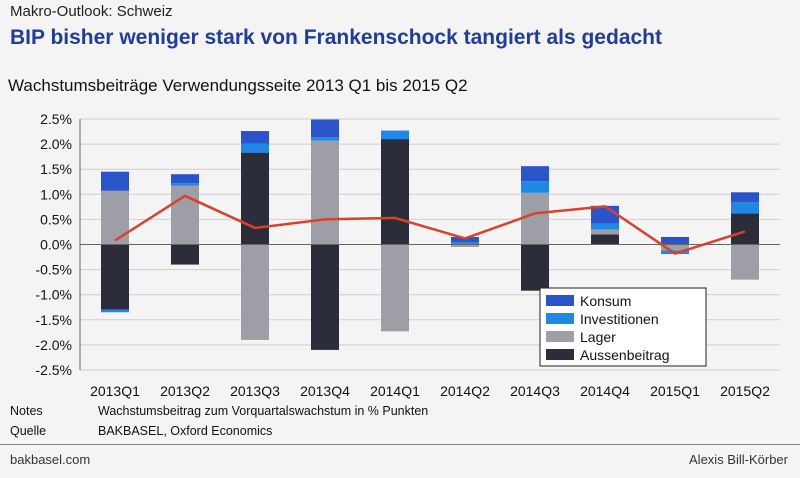 Image resolution: width=800 pixels, height=478 pixels. What do you see at coordinates (53, 370) in the screenshot?
I see `y-tick-label: -2.5%` at bounding box center [53, 370].